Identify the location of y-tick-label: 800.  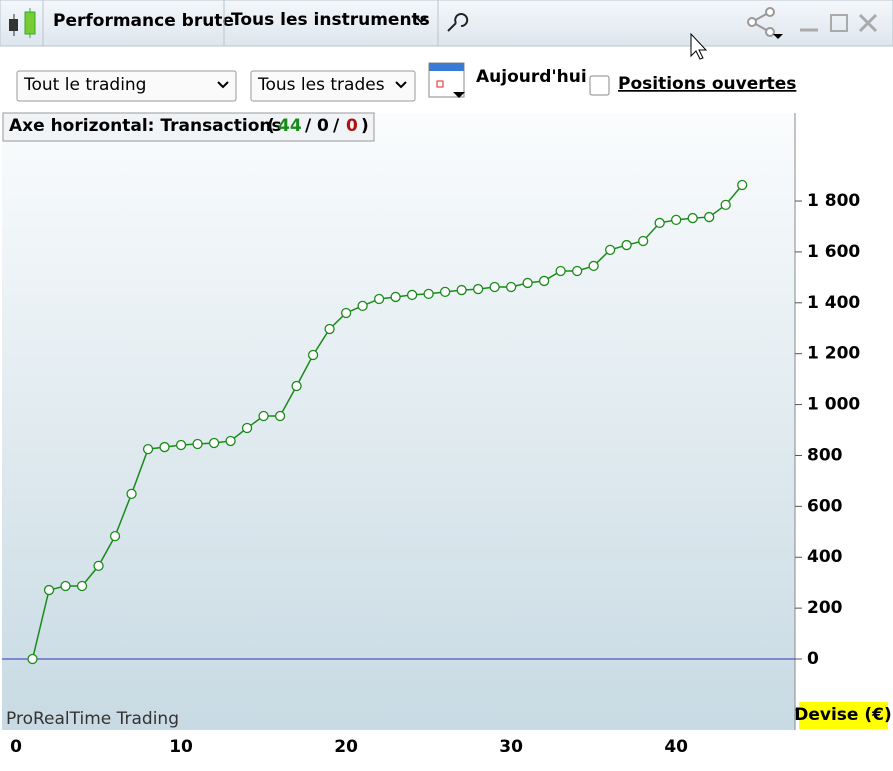
(825, 455).